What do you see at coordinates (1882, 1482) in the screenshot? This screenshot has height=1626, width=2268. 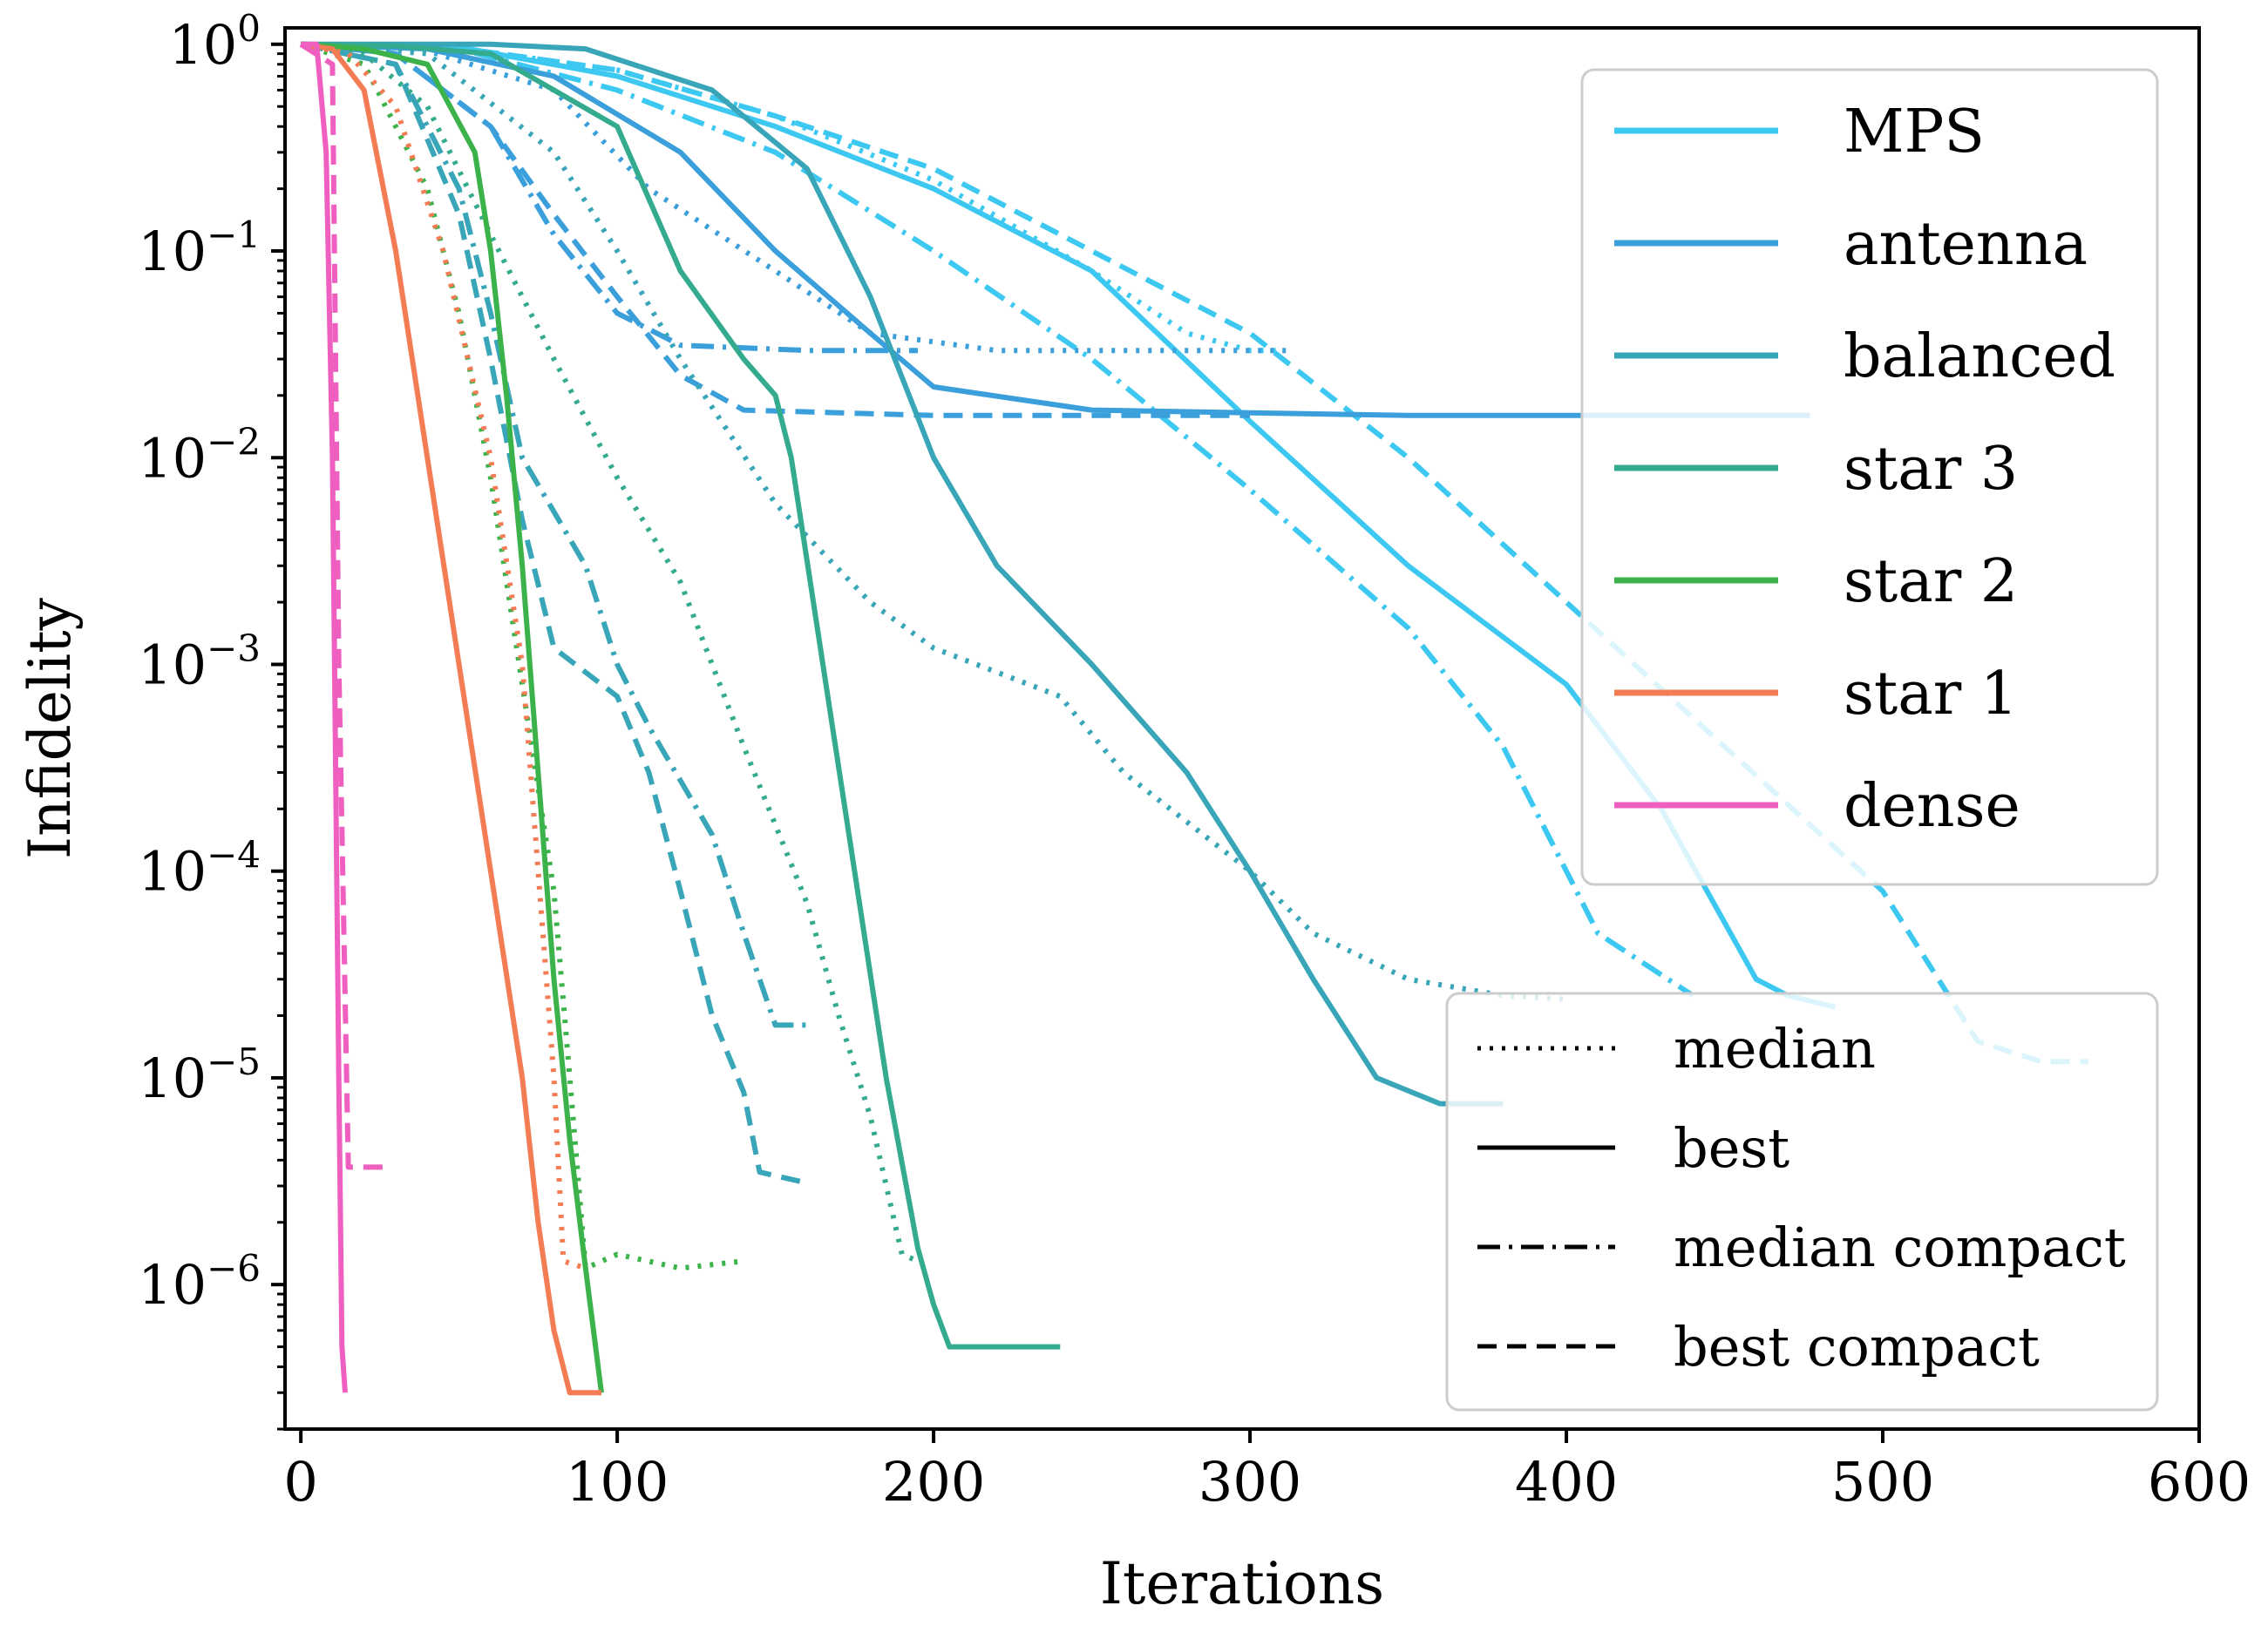 I see `x-tick-label: 500` at bounding box center [1882, 1482].